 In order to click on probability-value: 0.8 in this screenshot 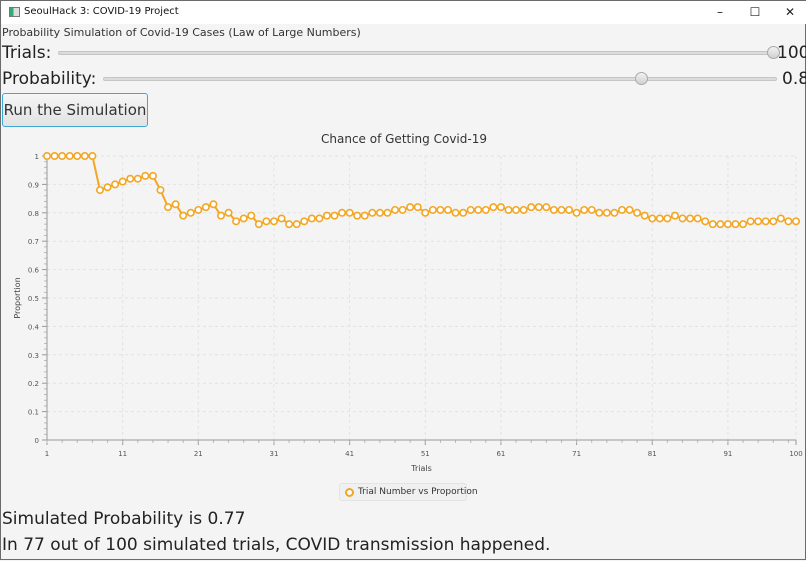, I will do `click(794, 79)`.